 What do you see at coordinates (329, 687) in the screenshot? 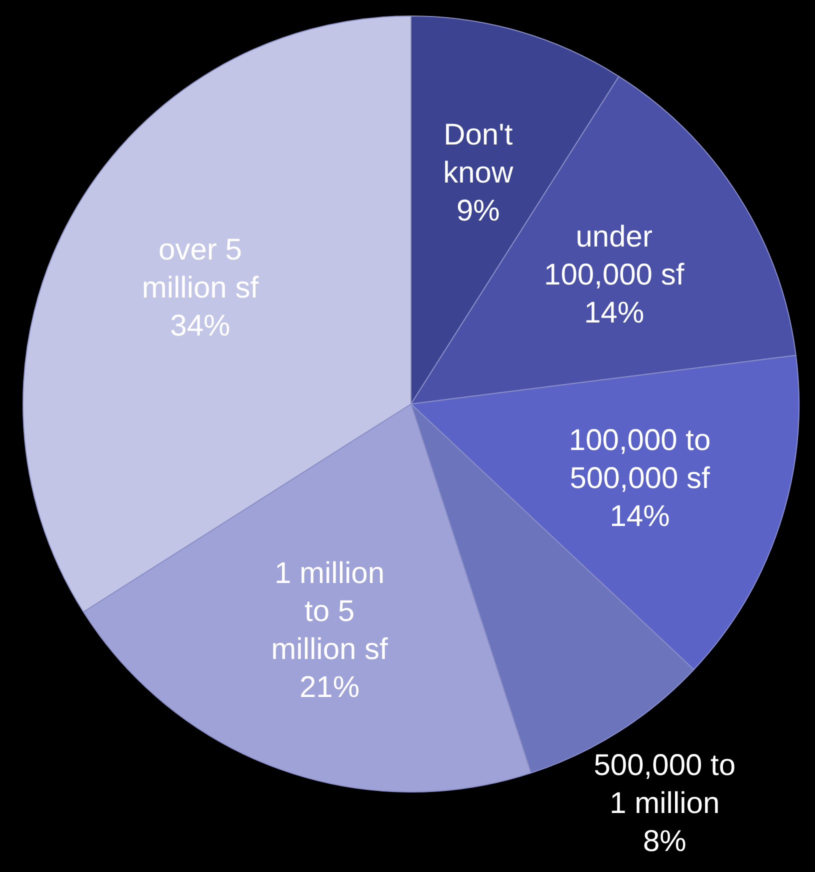
I see `data-label: 21%` at bounding box center [329, 687].